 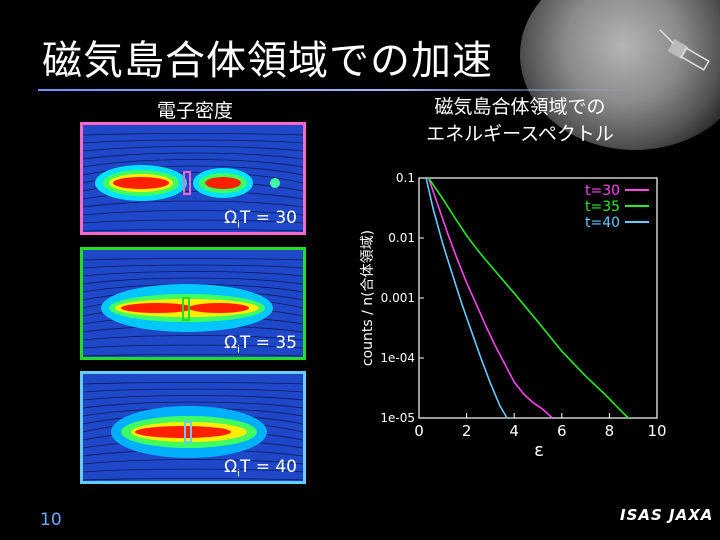 I want to click on chart-series, so click(x=527, y=298).